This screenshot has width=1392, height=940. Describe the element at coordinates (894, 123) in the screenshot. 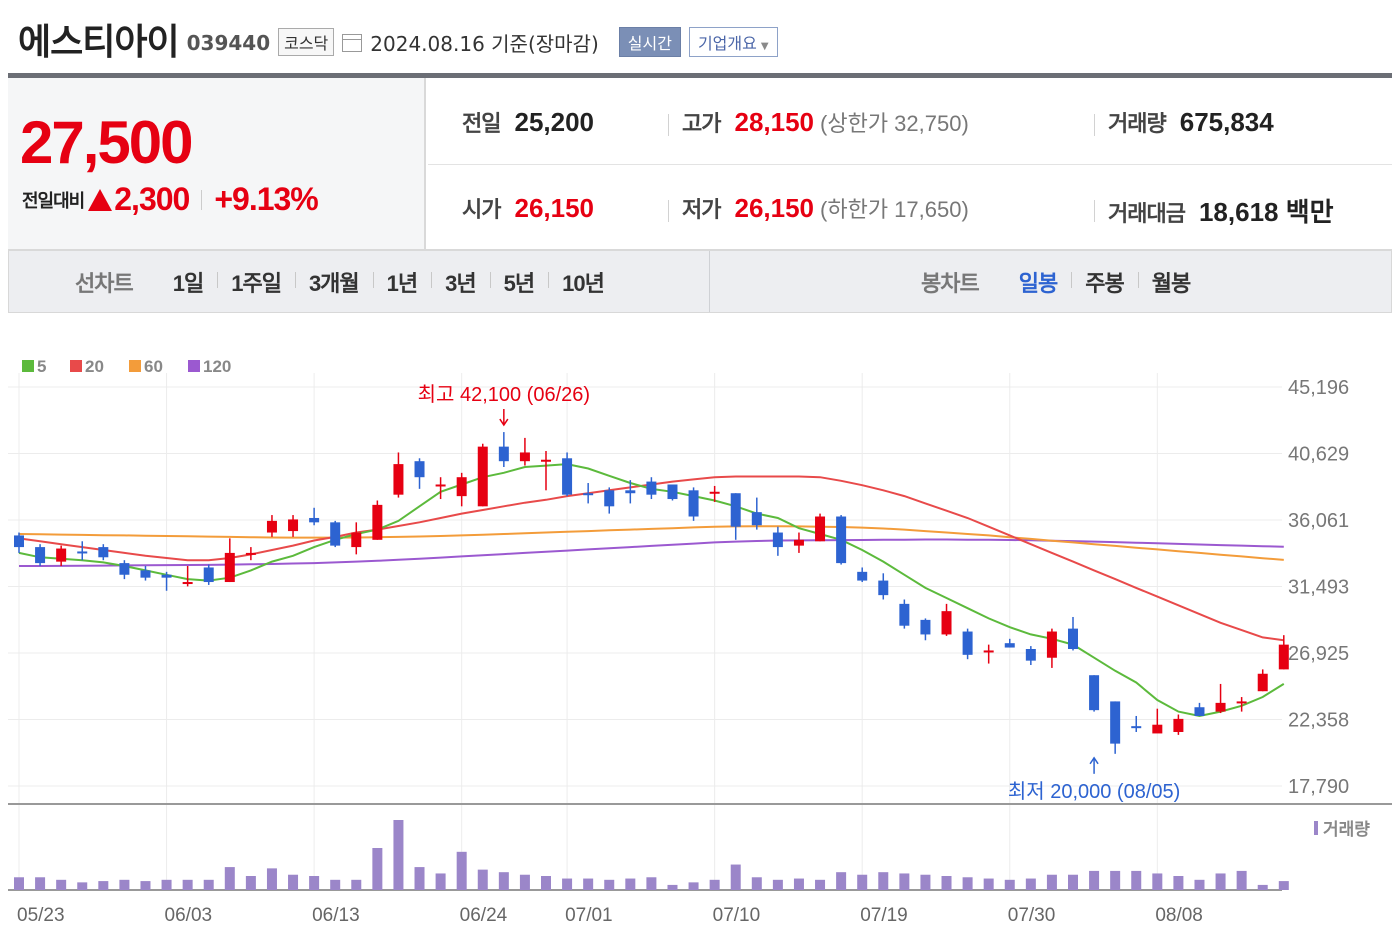

I see `upper-limit: (상한가 32,750)` at that location.